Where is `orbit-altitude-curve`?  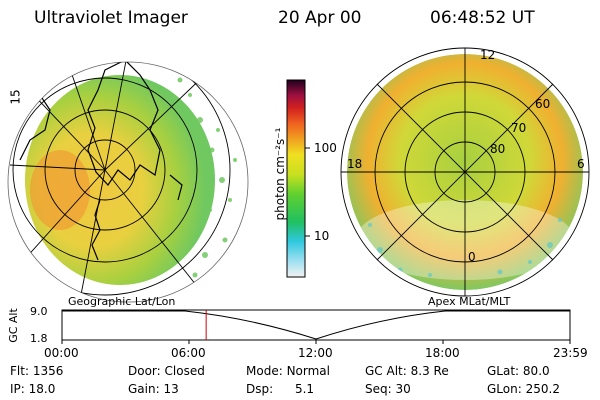
orbit-altitude-curve is located at coordinates (316, 325).